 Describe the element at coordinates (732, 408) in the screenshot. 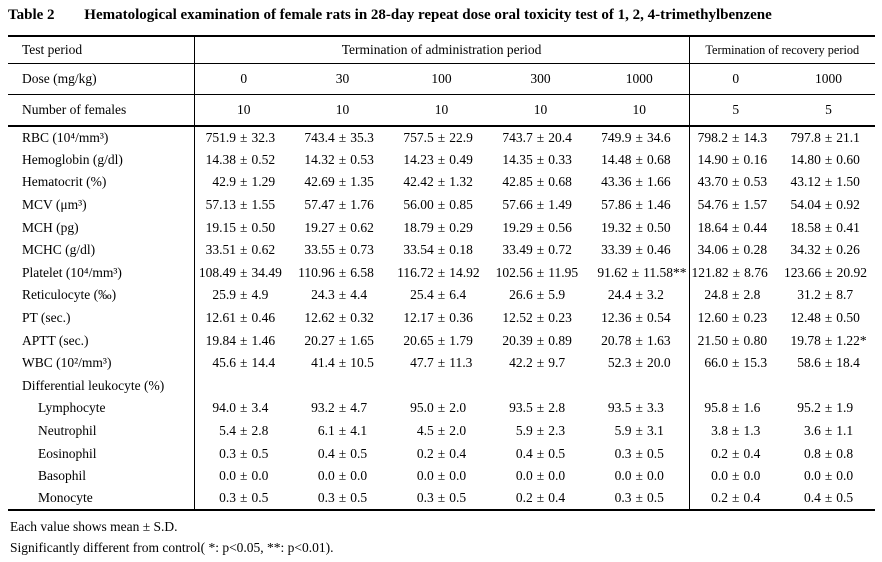

I see `value-cell: 95.8 ±1.6` at that location.